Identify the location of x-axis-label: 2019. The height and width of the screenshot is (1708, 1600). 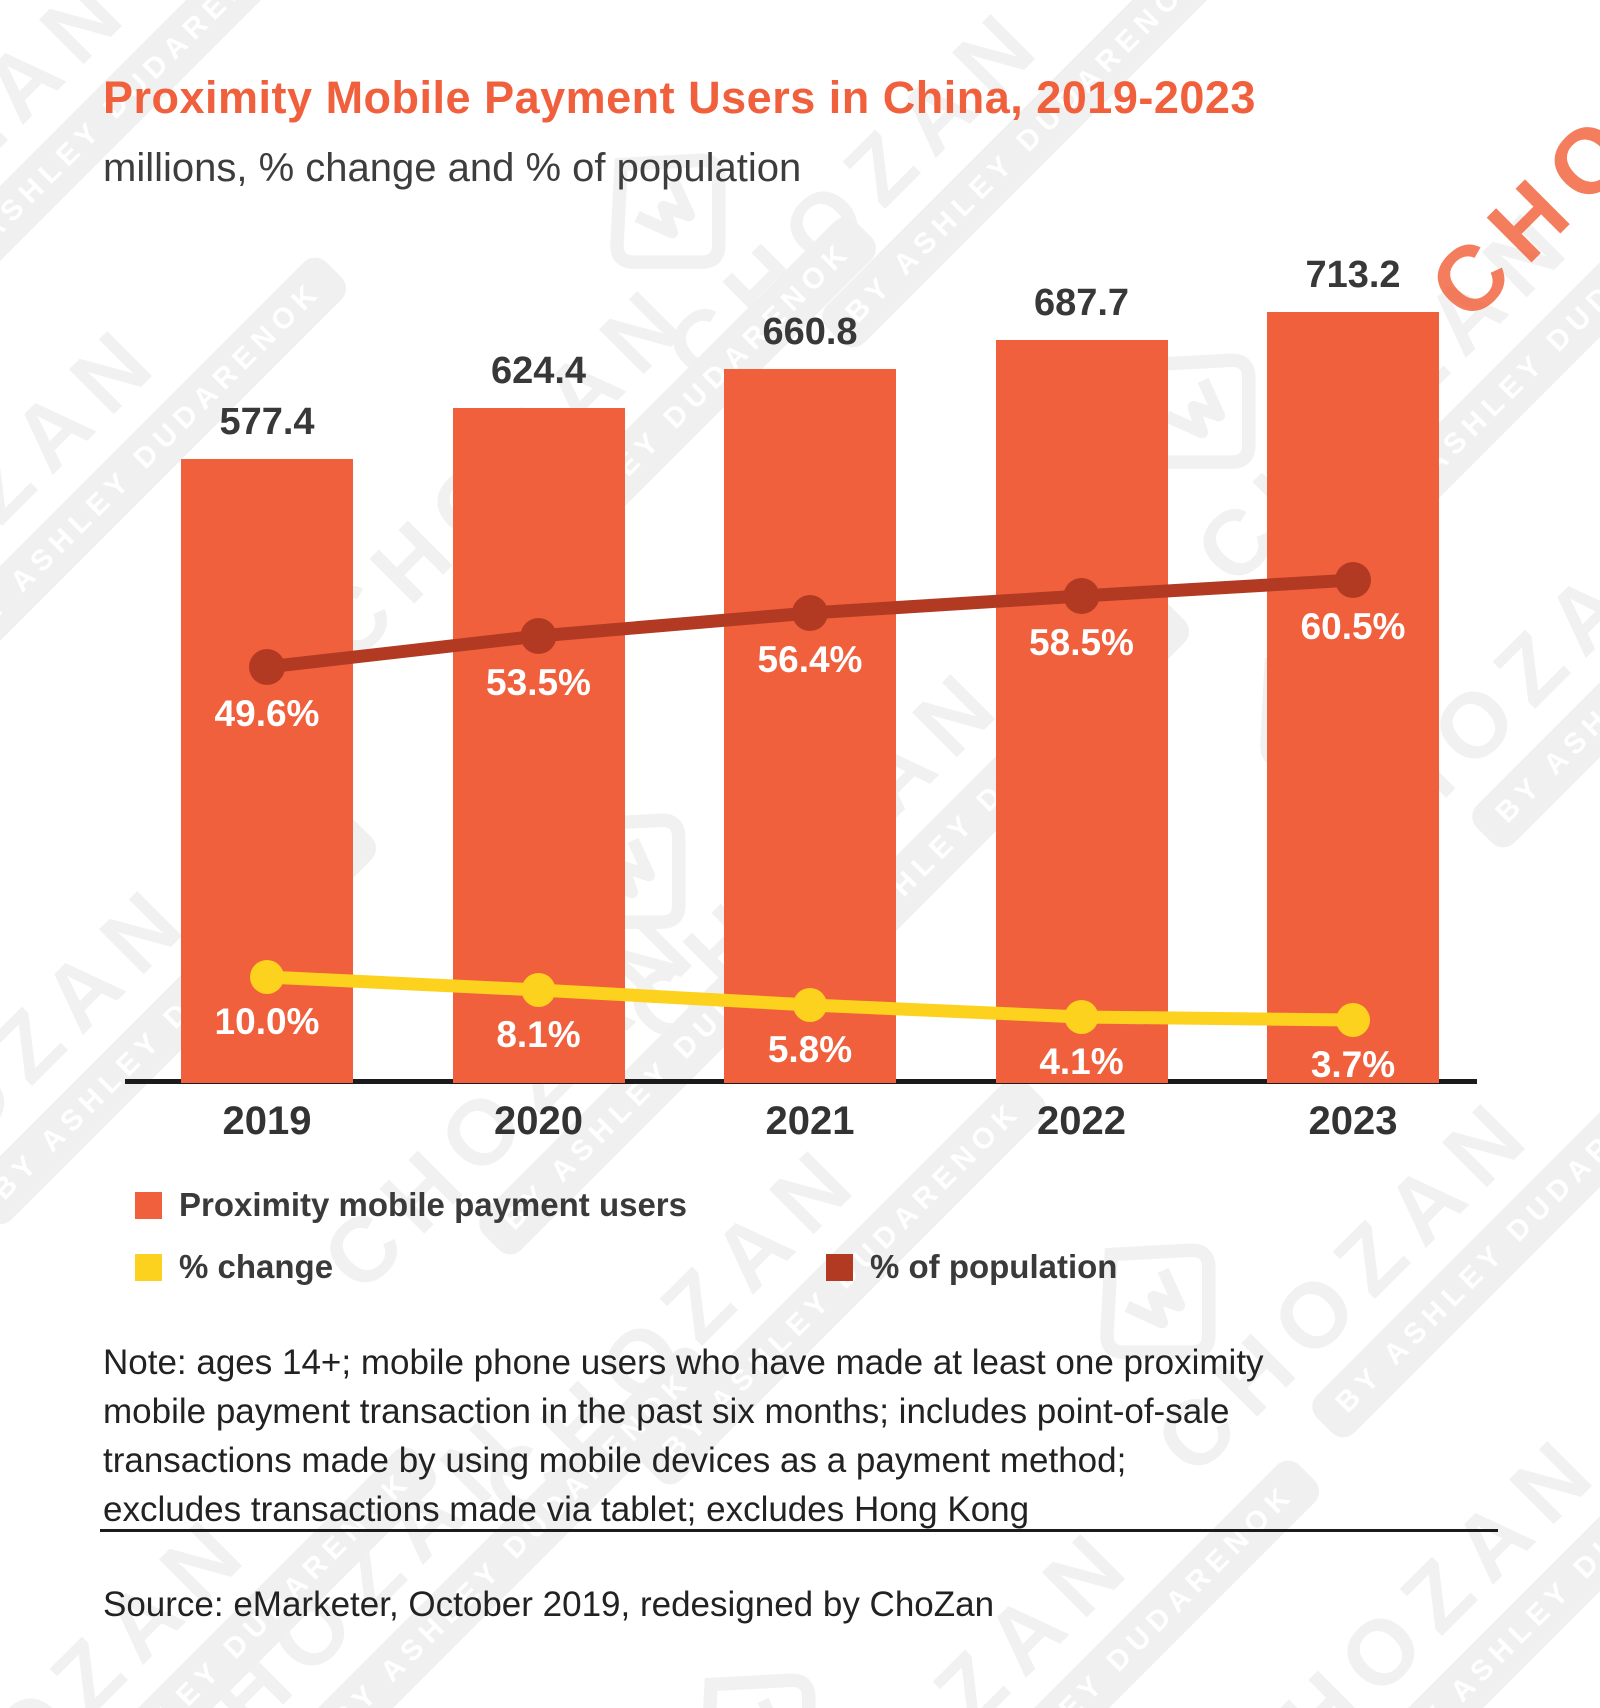
(267, 1121).